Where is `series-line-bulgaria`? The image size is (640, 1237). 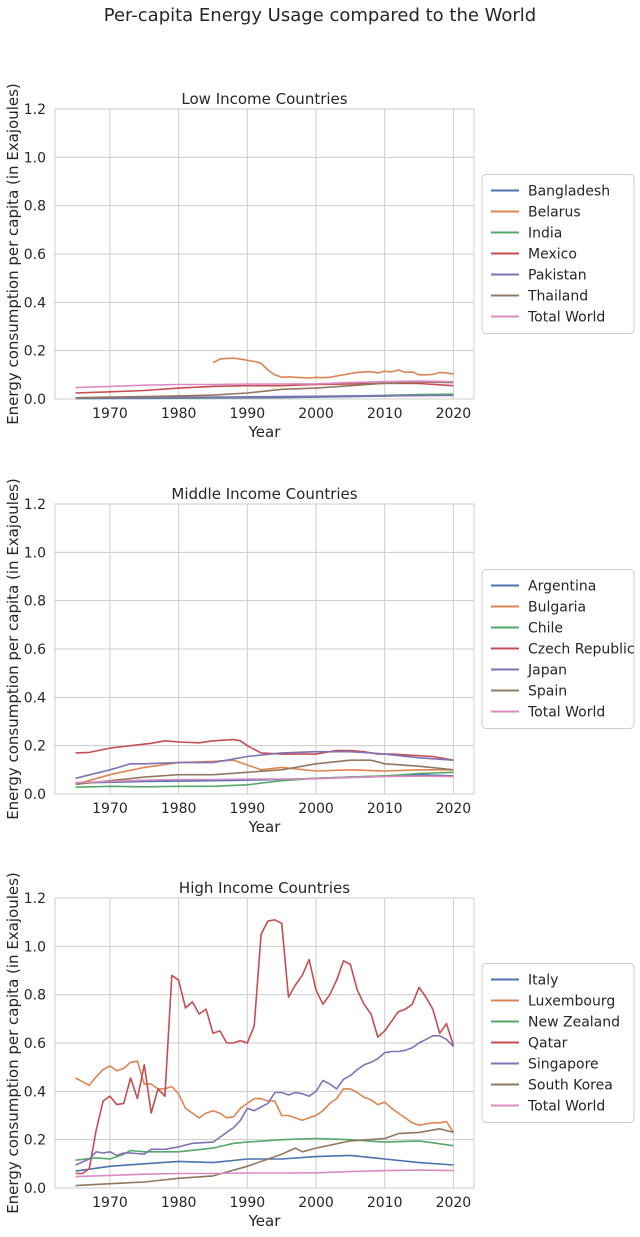 series-line-bulgaria is located at coordinates (264, 772).